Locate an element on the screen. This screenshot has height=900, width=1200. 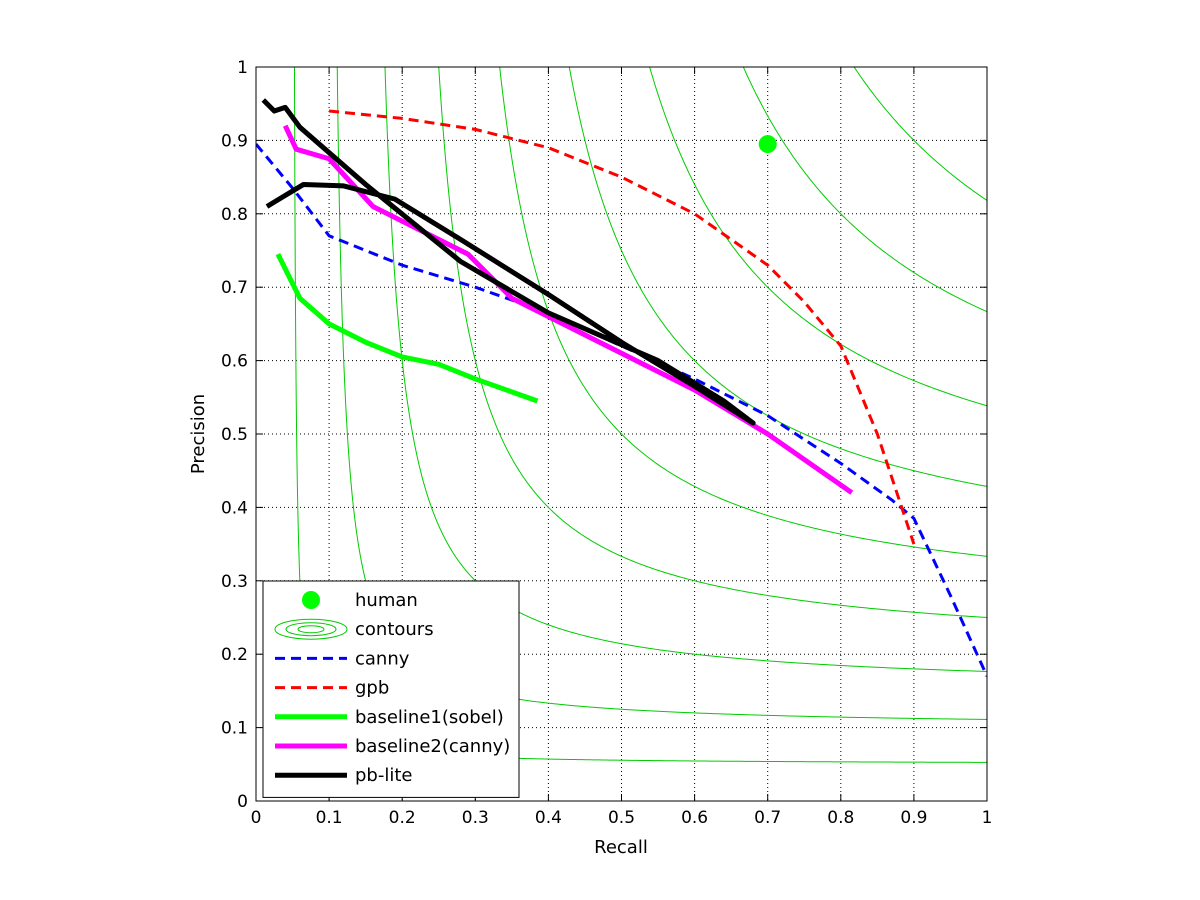
y-axis-label: Precision is located at coordinates (198, 434).